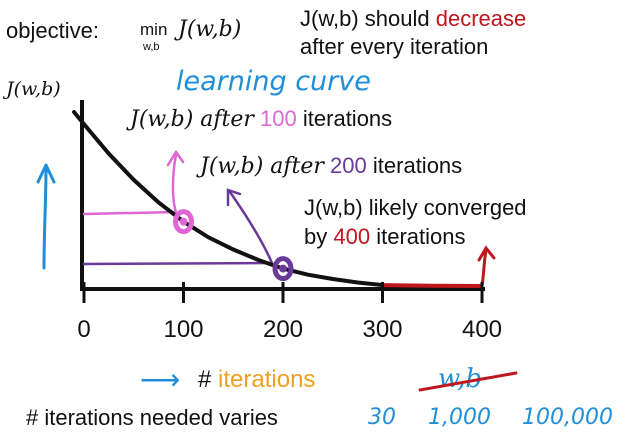  I want to click on annotation-400-value: 400, so click(352, 236).